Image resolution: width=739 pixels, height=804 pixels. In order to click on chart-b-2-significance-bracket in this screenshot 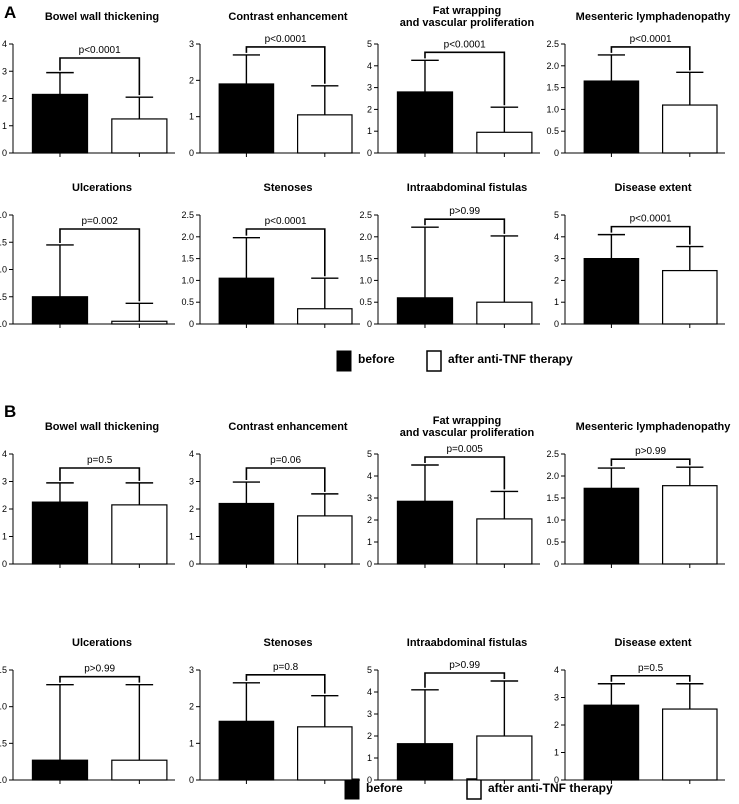, I will do `click(285, 479)`.